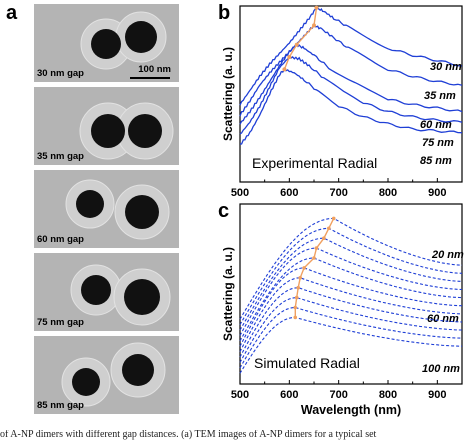  Describe the element at coordinates (224, 13) in the screenshot. I see `panel-label-b: b` at that location.